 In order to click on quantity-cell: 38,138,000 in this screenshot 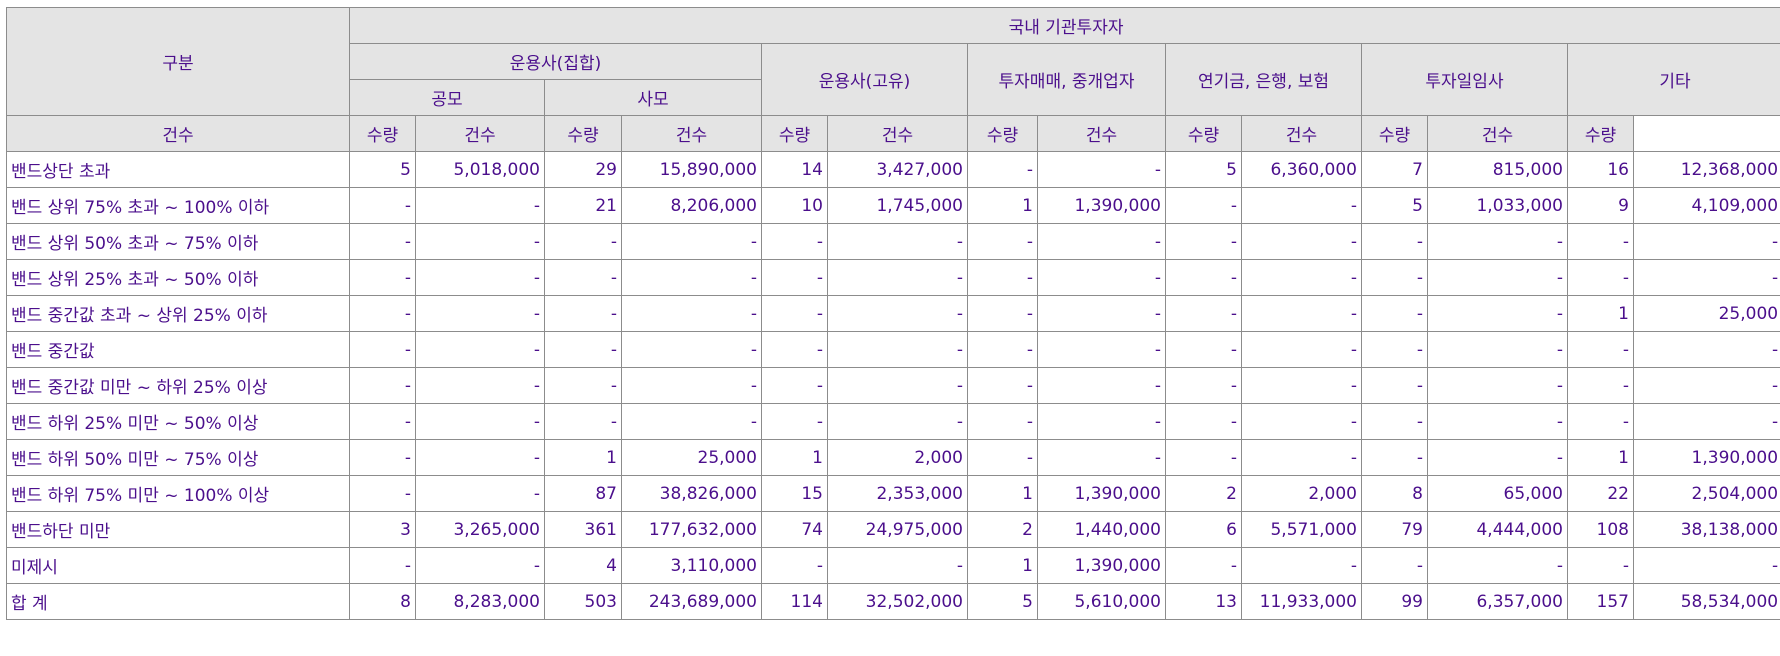, I will do `click(1706, 529)`.